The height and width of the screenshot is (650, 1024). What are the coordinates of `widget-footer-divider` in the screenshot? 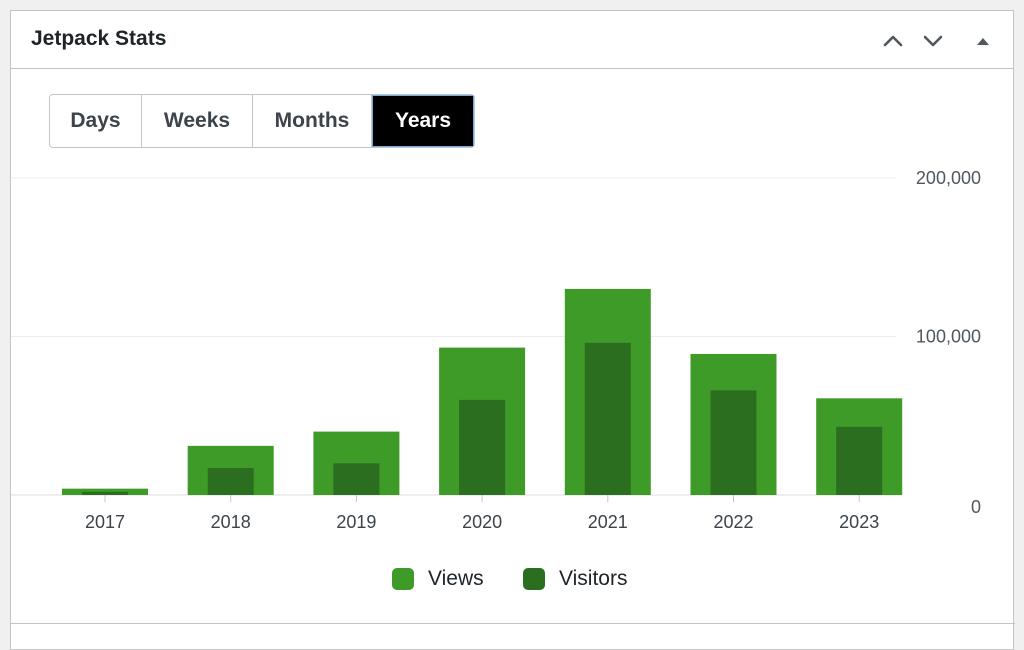 It's located at (513, 623).